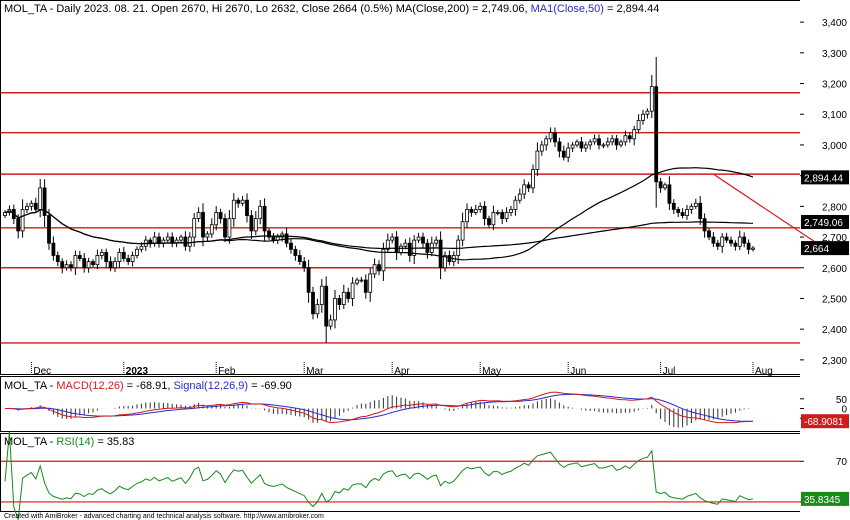 The height and width of the screenshot is (520, 850). Describe the element at coordinates (210, 386) in the screenshot. I see `signal-legend-label: Signal(12,26,9)` at that location.